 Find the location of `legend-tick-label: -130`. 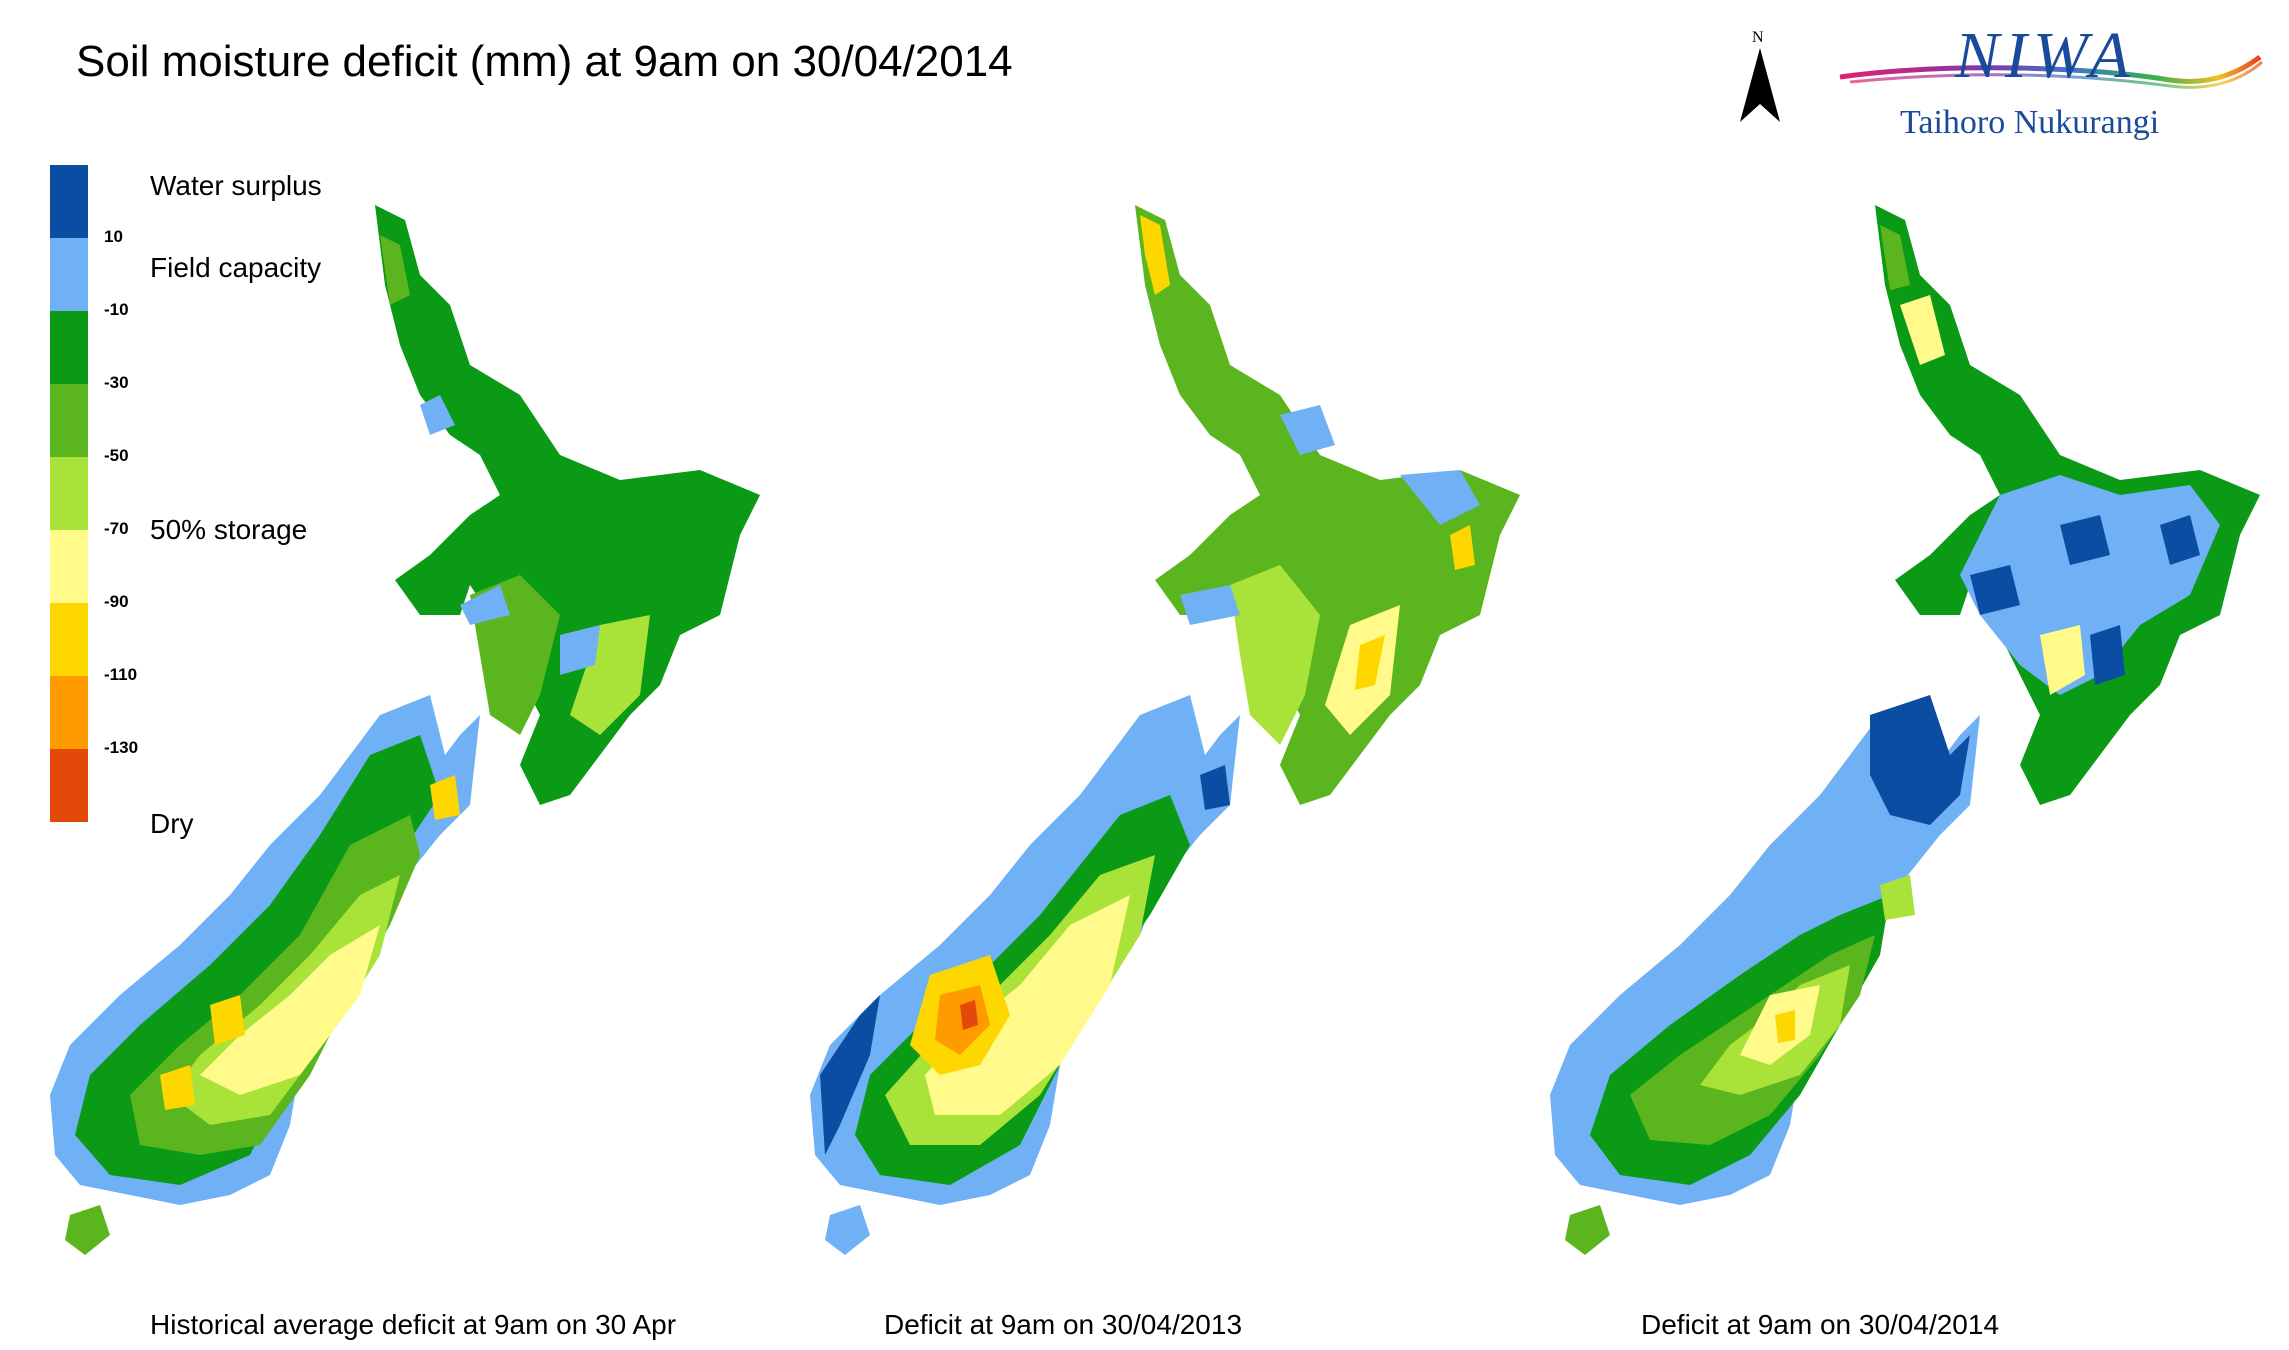

legend-tick-label: -130 is located at coordinates (121, 747).